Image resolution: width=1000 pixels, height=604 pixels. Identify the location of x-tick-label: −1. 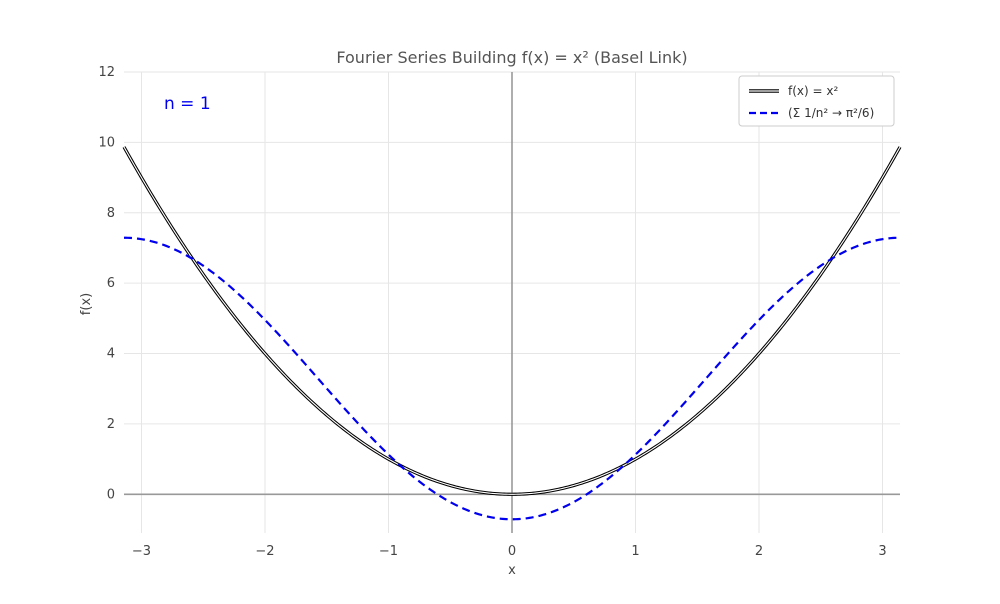
(388, 551).